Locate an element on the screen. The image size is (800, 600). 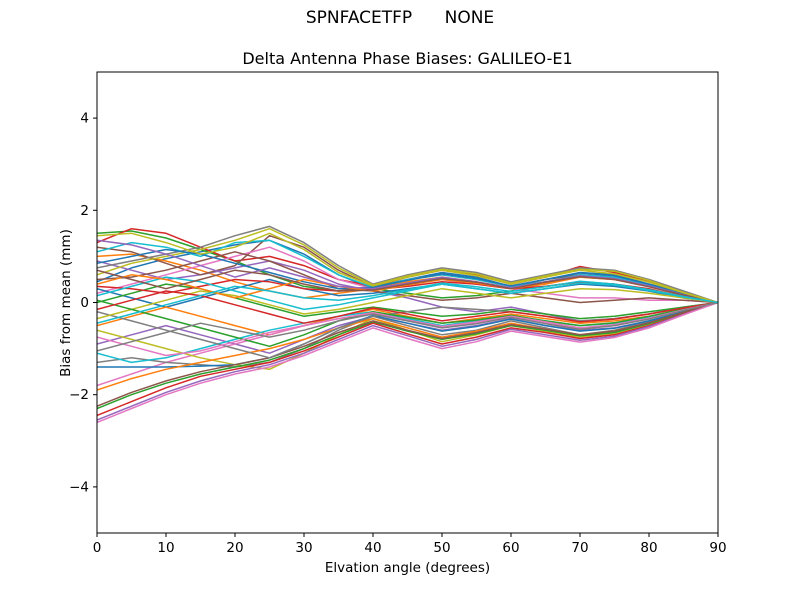
y-tick-label: 4 is located at coordinates (84, 119).